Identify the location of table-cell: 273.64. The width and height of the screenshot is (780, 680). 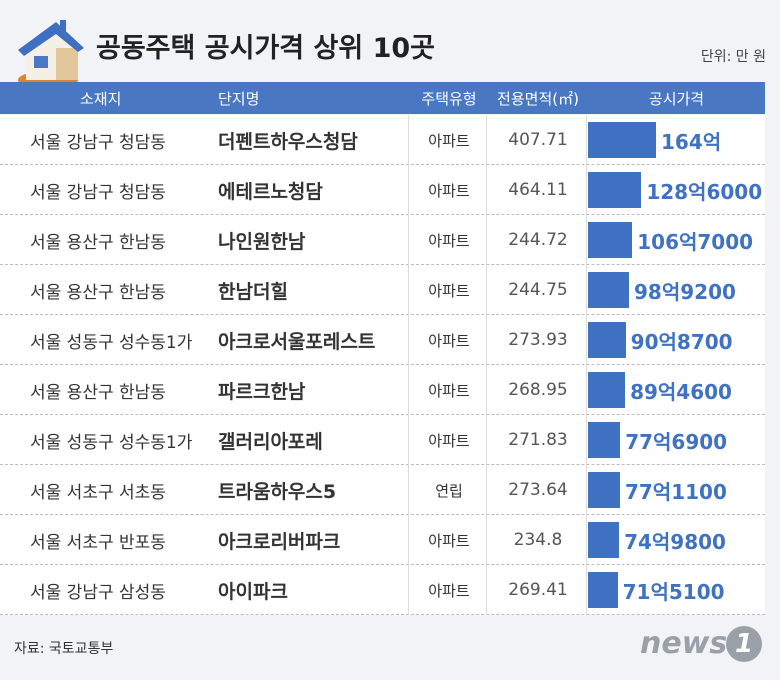
(538, 490).